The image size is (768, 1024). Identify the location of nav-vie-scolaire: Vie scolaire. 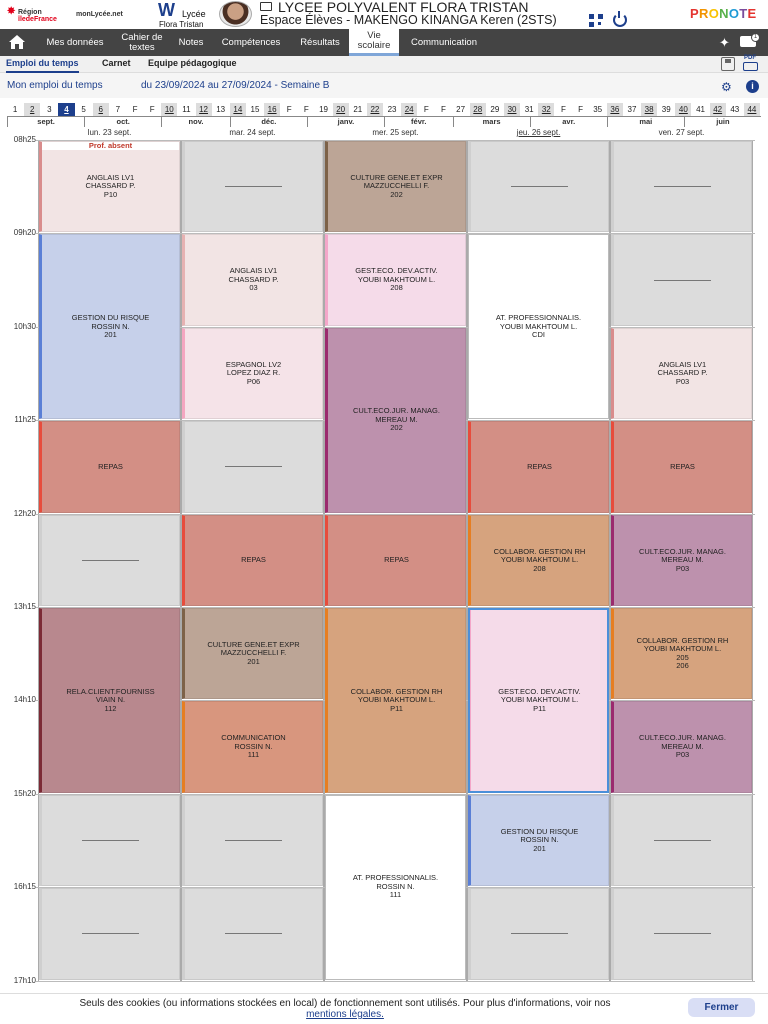
(374, 42).